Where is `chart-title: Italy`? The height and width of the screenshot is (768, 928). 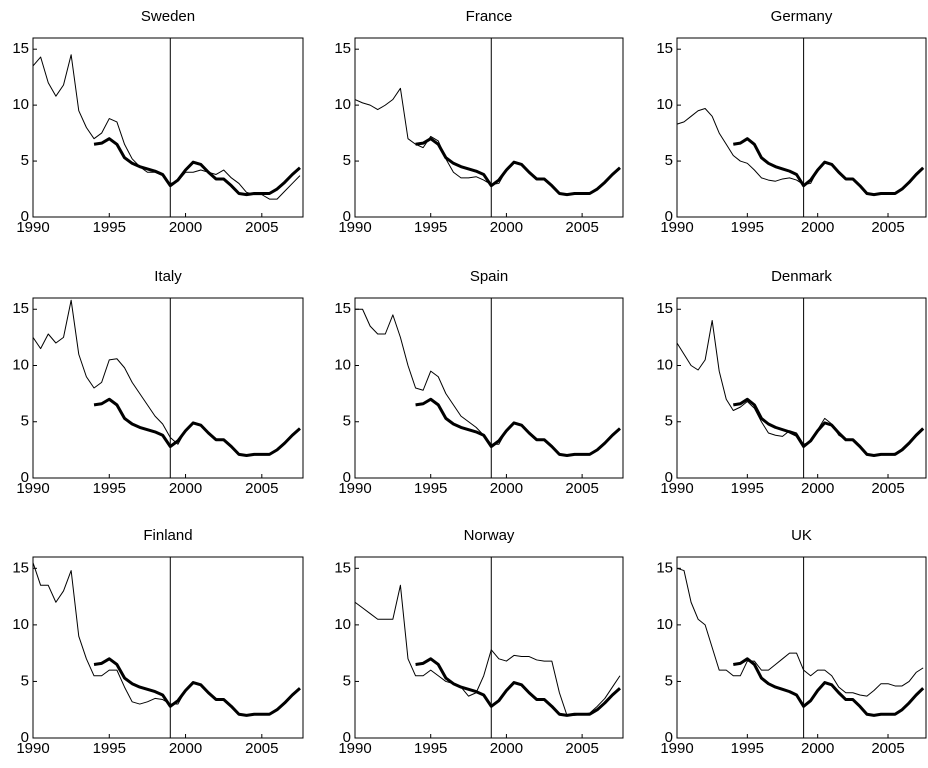 chart-title: Italy is located at coordinates (168, 276).